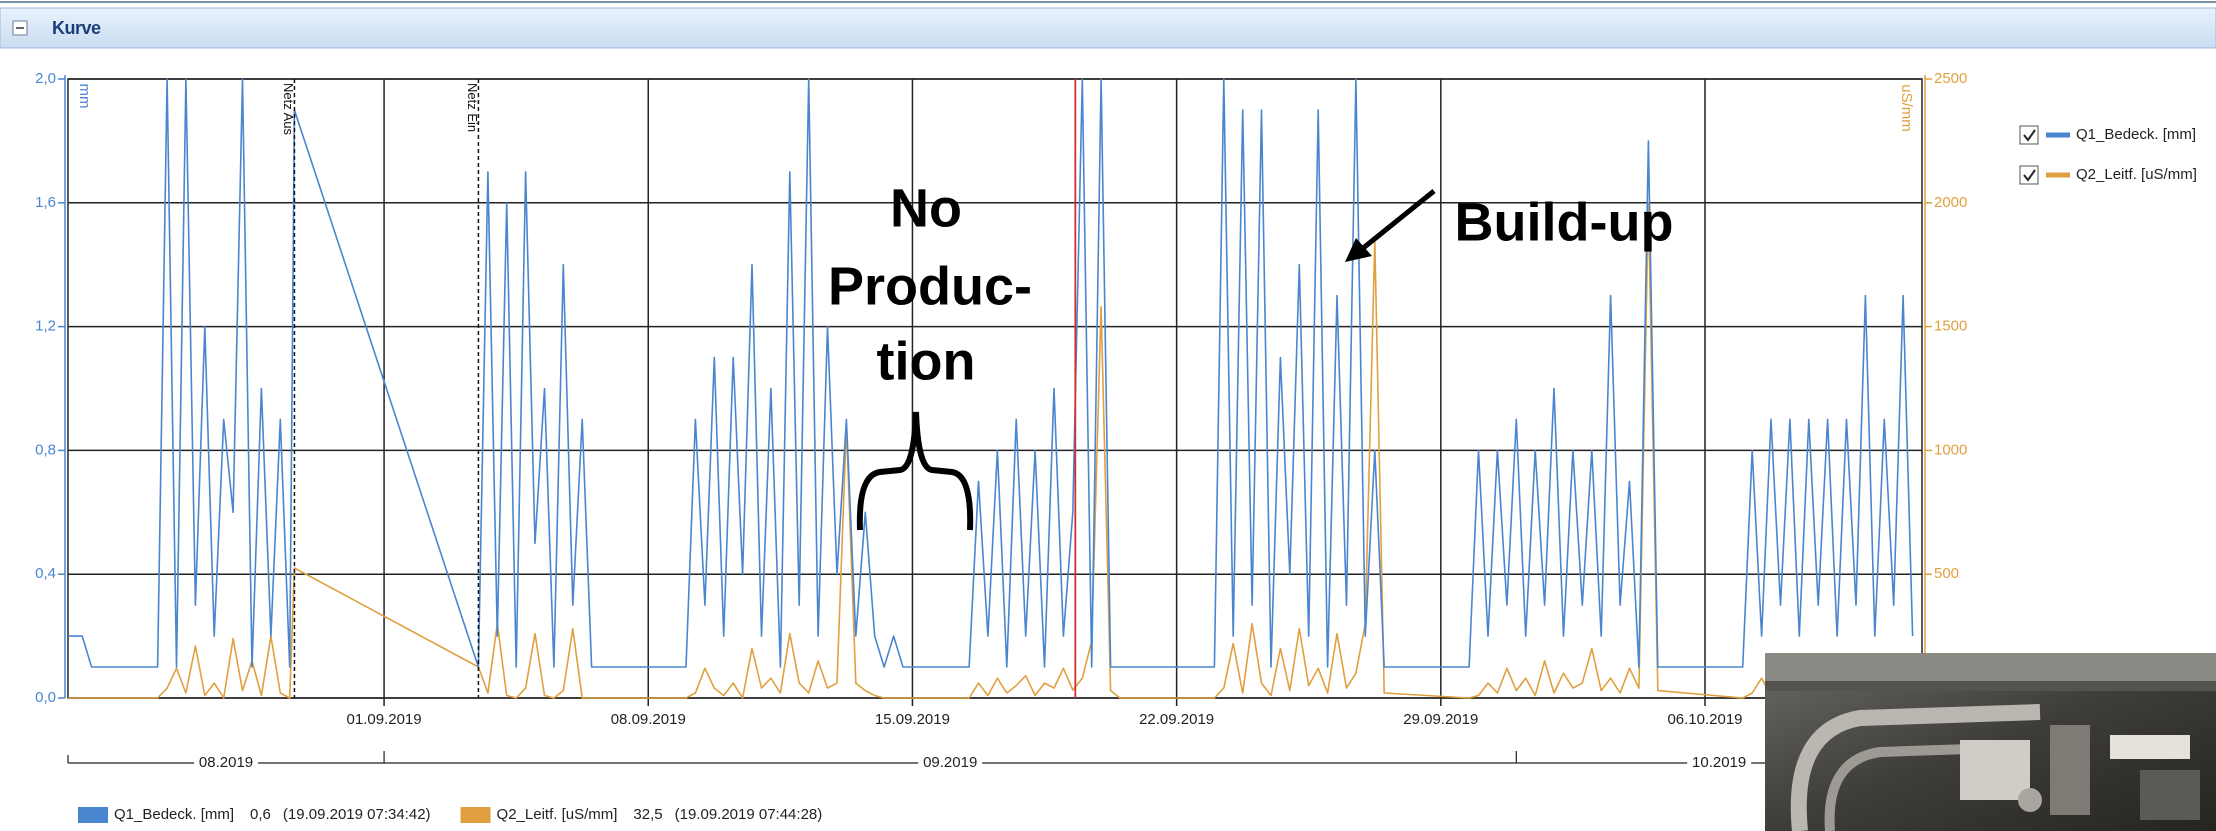 The image size is (2216, 831). What do you see at coordinates (2136, 134) in the screenshot?
I see `legend-label: Q1_Bedeck. [mm]` at bounding box center [2136, 134].